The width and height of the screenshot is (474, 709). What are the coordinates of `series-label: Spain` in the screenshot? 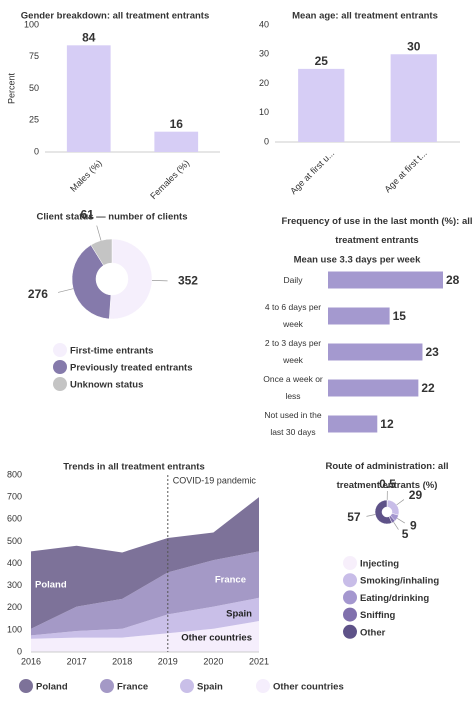 It's located at (239, 614).